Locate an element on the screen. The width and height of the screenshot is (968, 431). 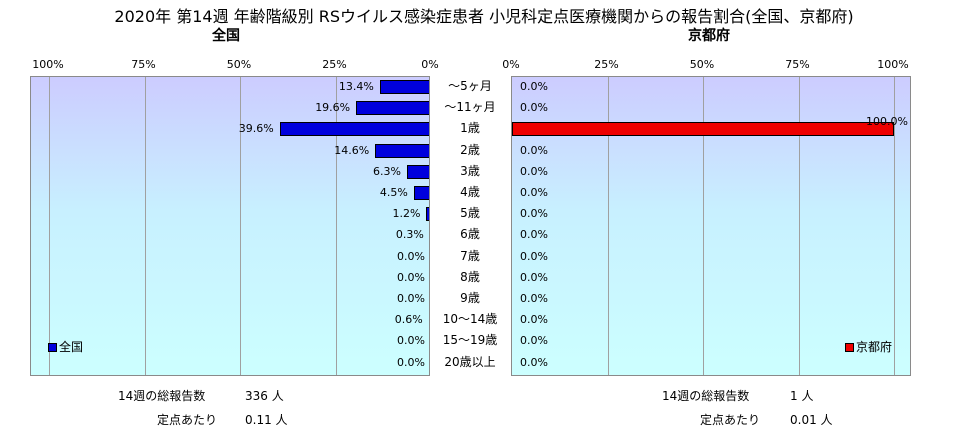
national-value-label: 4.5% is located at coordinates (393, 192).